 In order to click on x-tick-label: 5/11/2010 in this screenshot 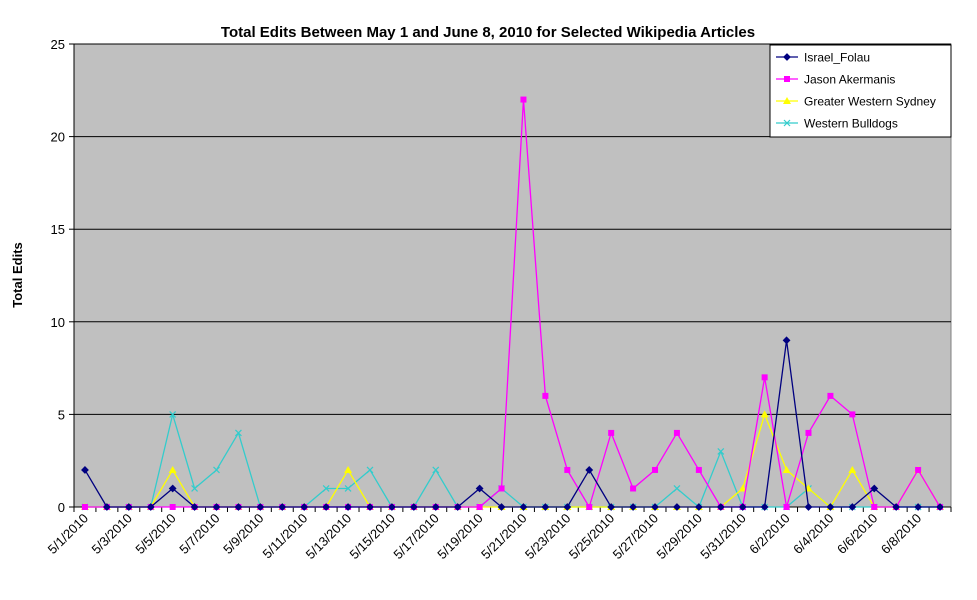, I will do `click(285, 536)`.